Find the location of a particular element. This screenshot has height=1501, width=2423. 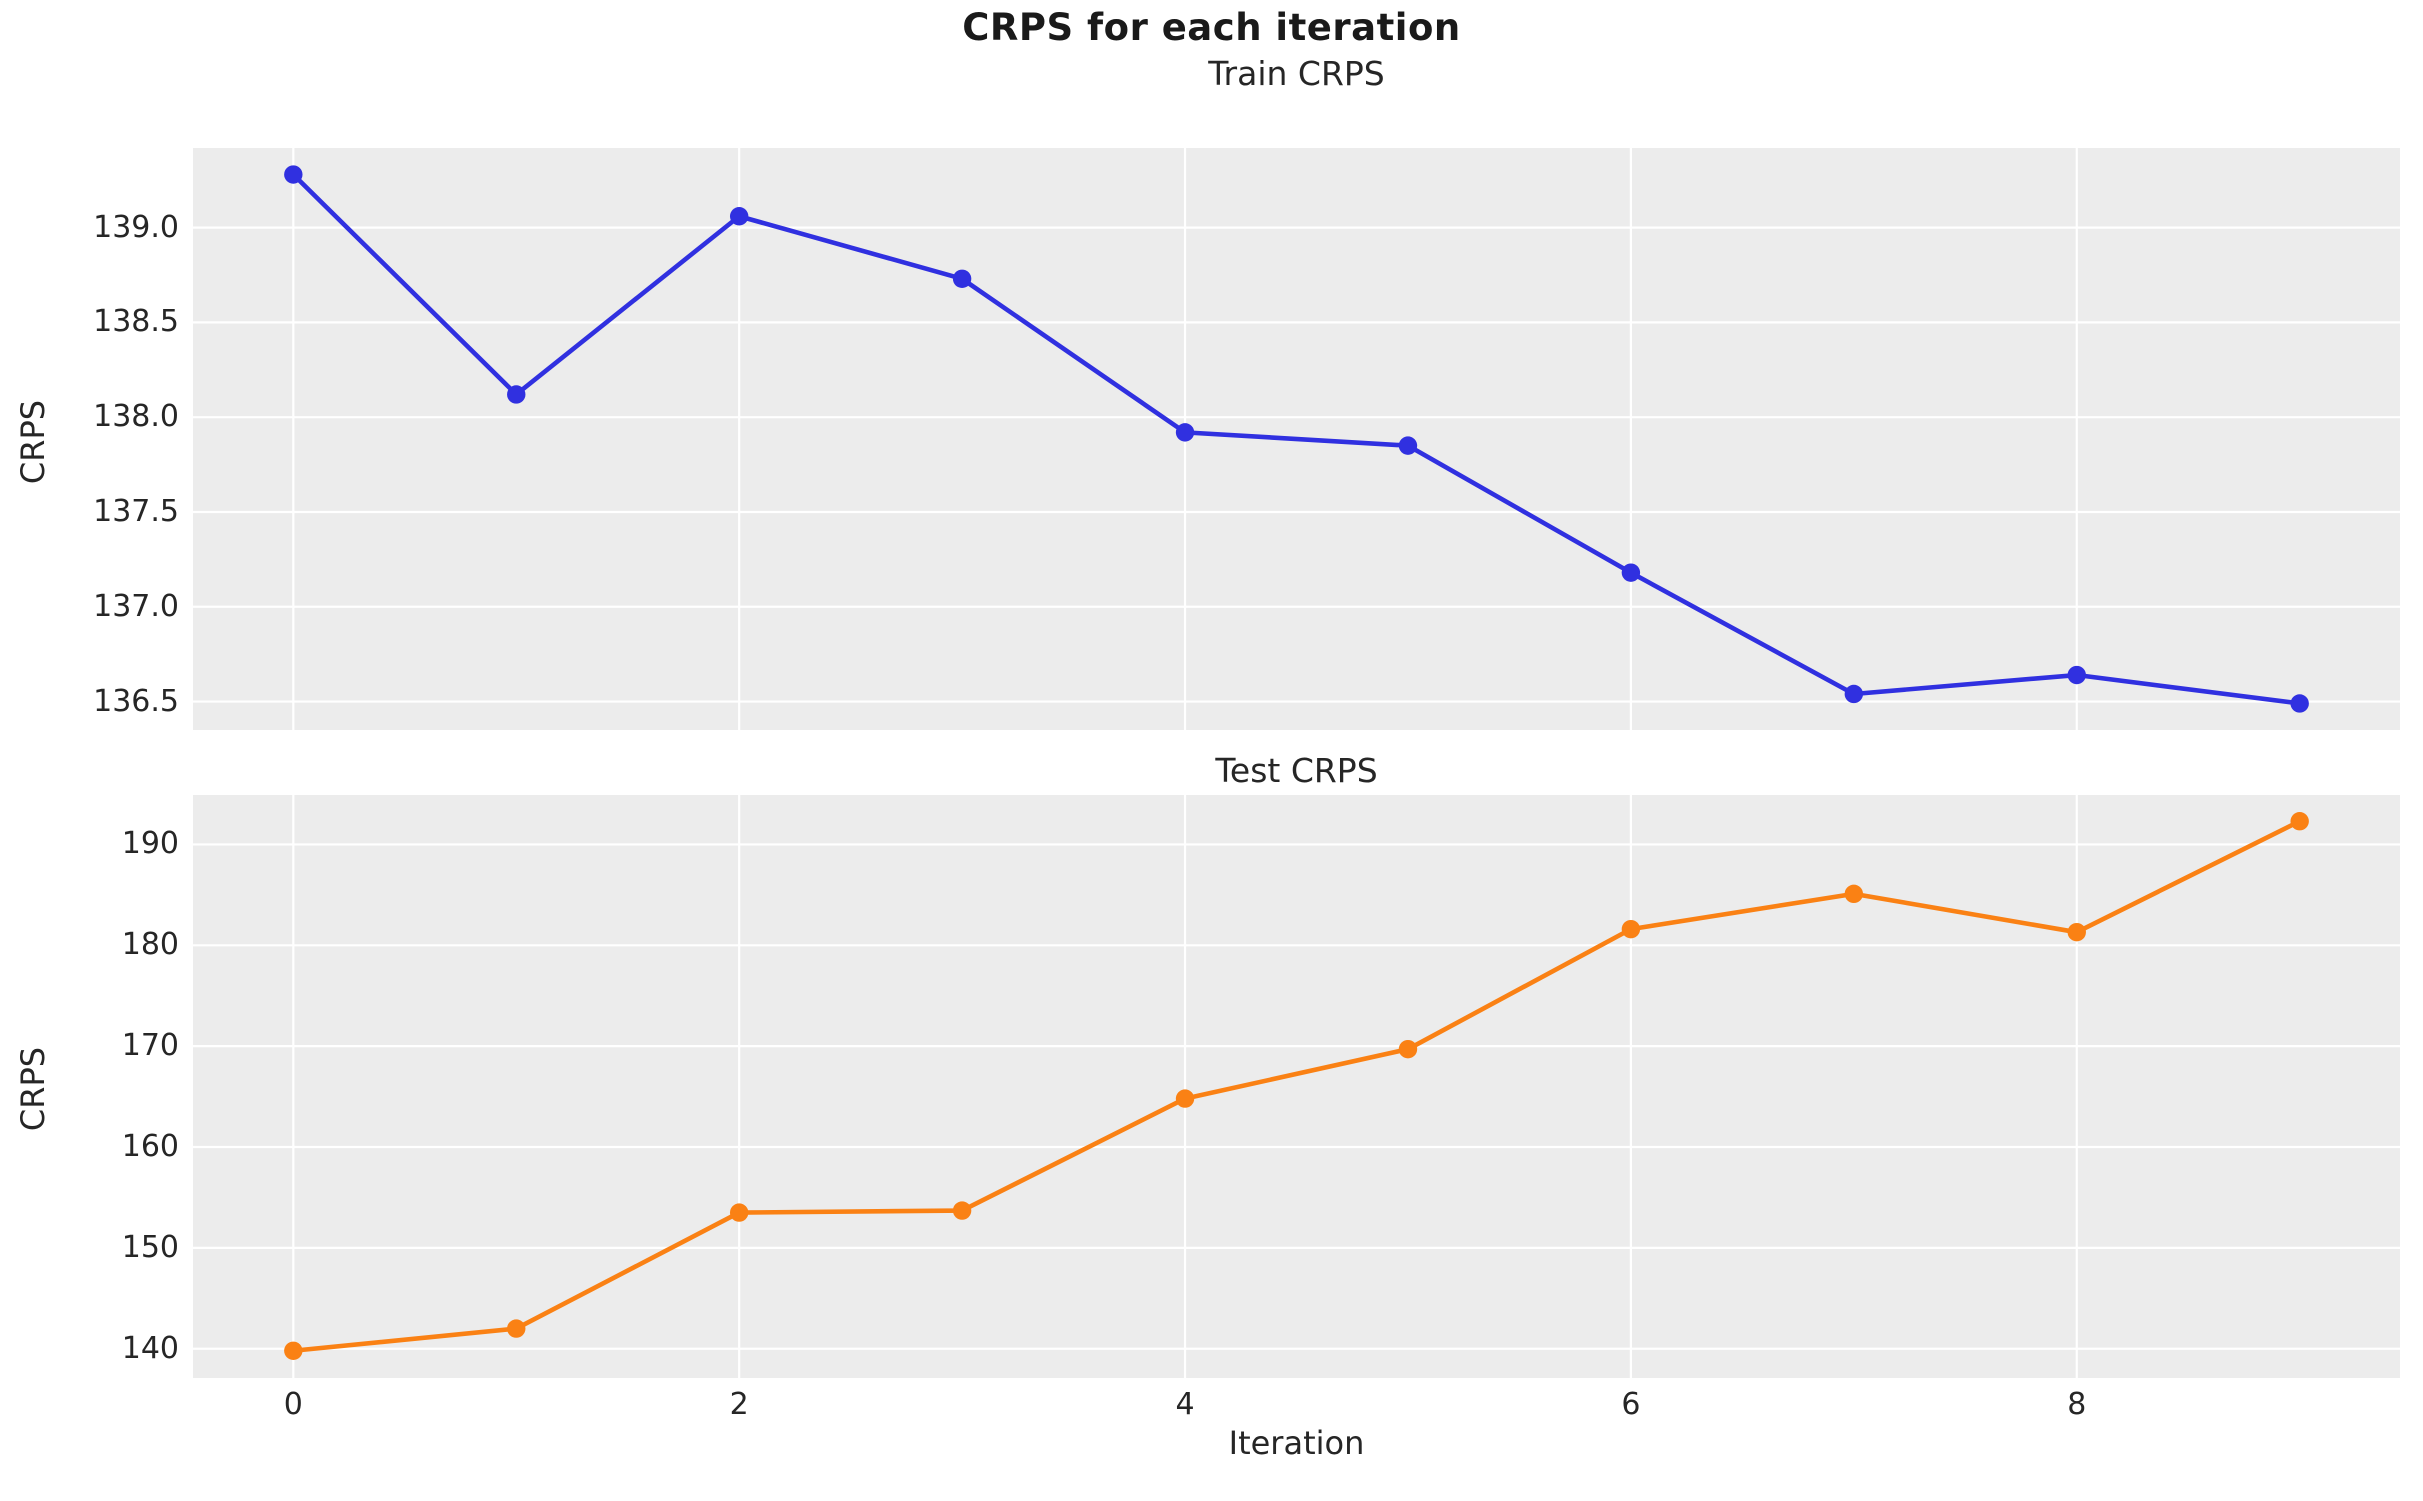

y-tick-label: 137.5 is located at coordinates (136, 511).